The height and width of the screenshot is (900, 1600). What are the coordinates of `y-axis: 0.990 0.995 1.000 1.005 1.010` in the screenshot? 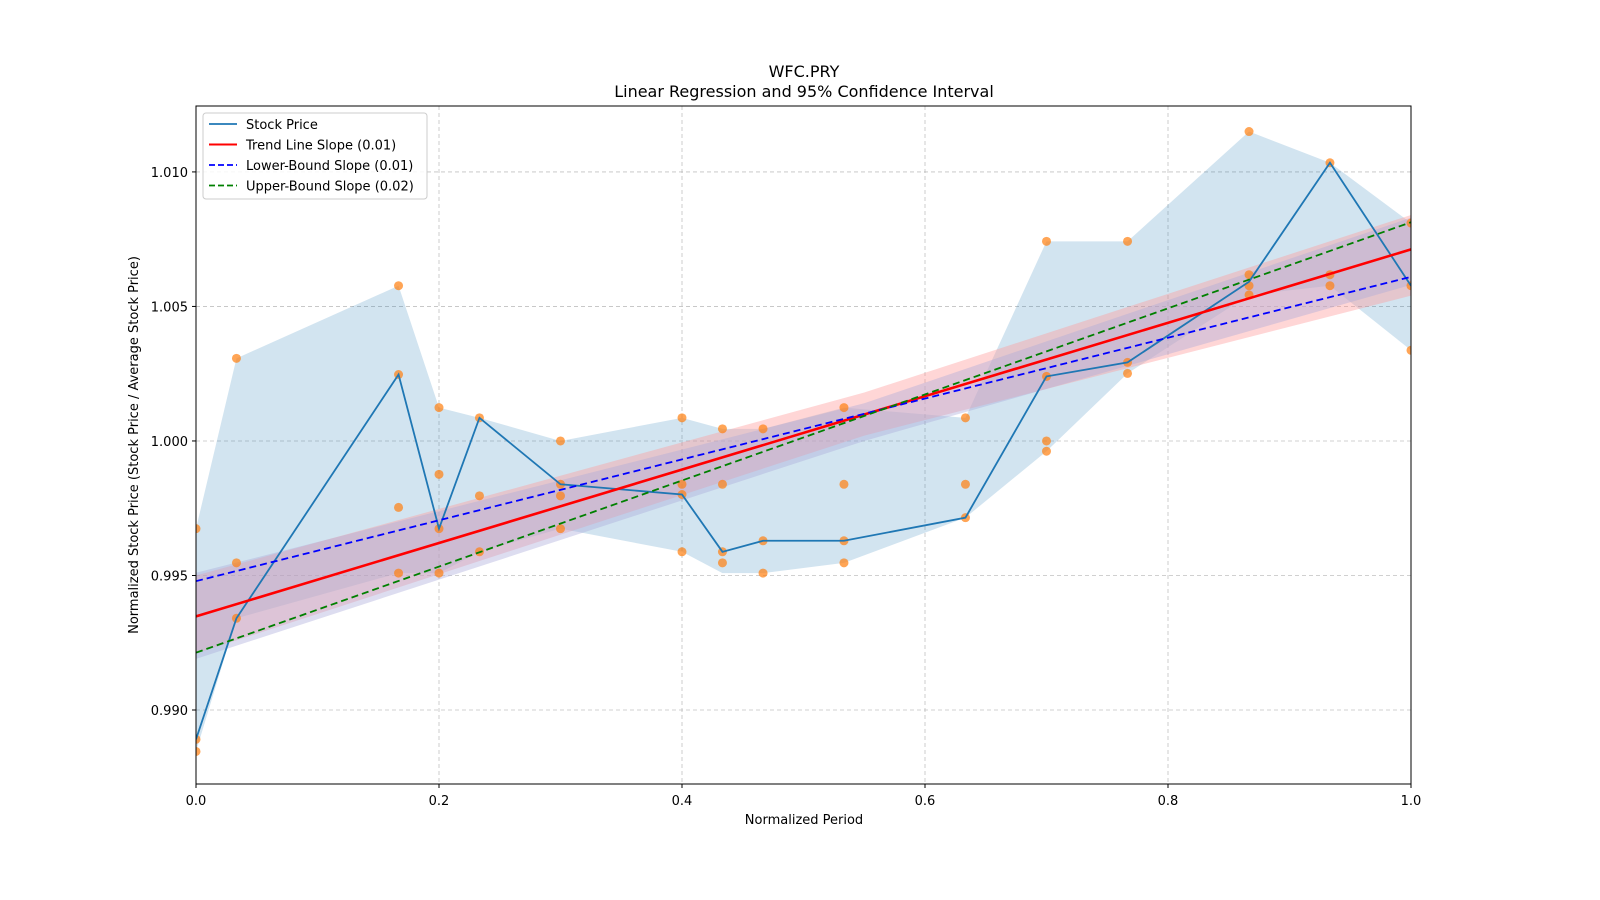 It's located at (173, 442).